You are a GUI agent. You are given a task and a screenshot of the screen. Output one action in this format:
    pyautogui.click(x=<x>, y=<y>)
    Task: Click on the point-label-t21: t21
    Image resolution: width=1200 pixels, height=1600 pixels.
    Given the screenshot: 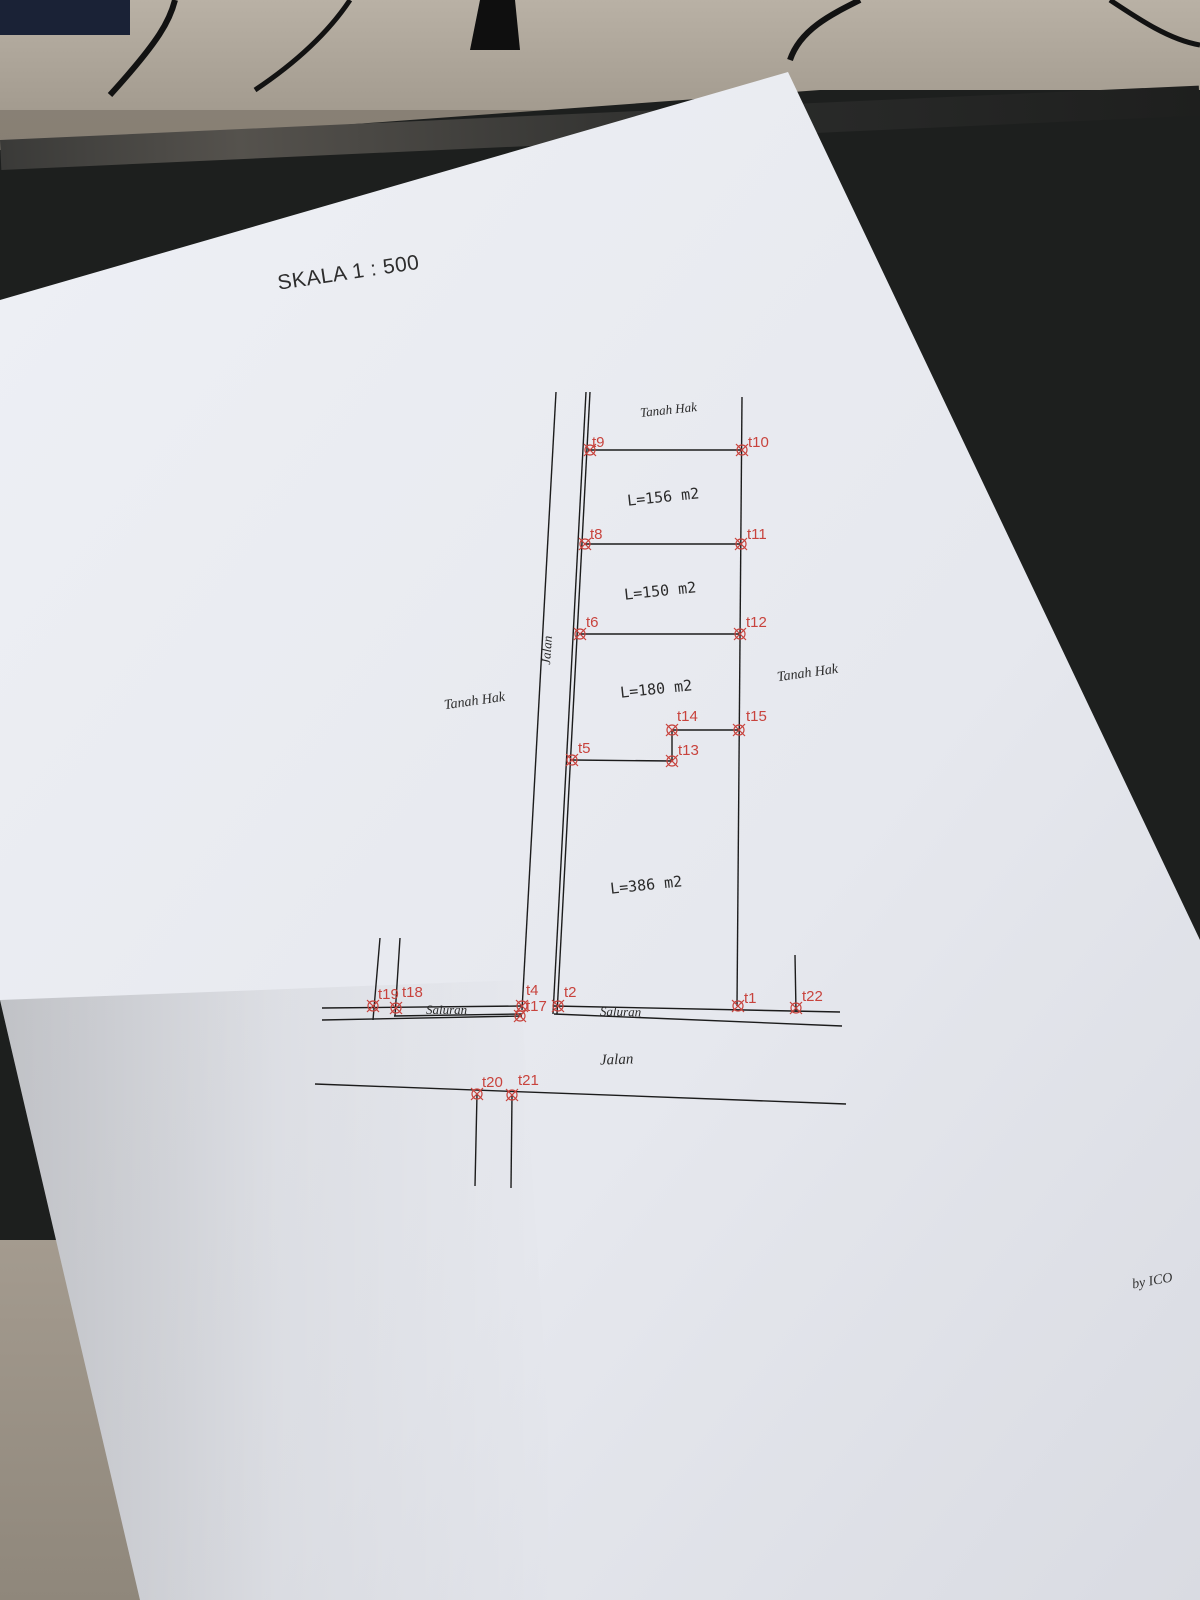 What is the action you would take?
    pyautogui.click(x=528, y=1080)
    